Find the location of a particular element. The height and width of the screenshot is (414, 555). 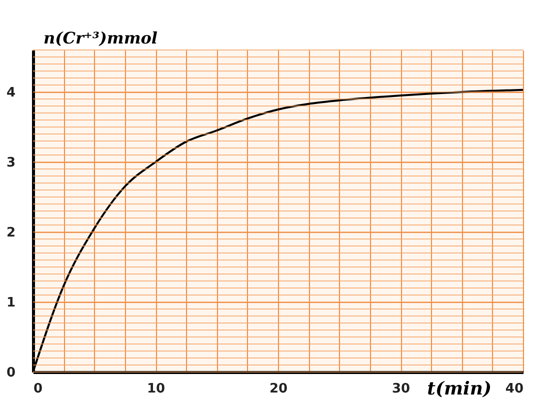

y-axis-title: n(Cr⁺³)mmol is located at coordinates (101, 38).